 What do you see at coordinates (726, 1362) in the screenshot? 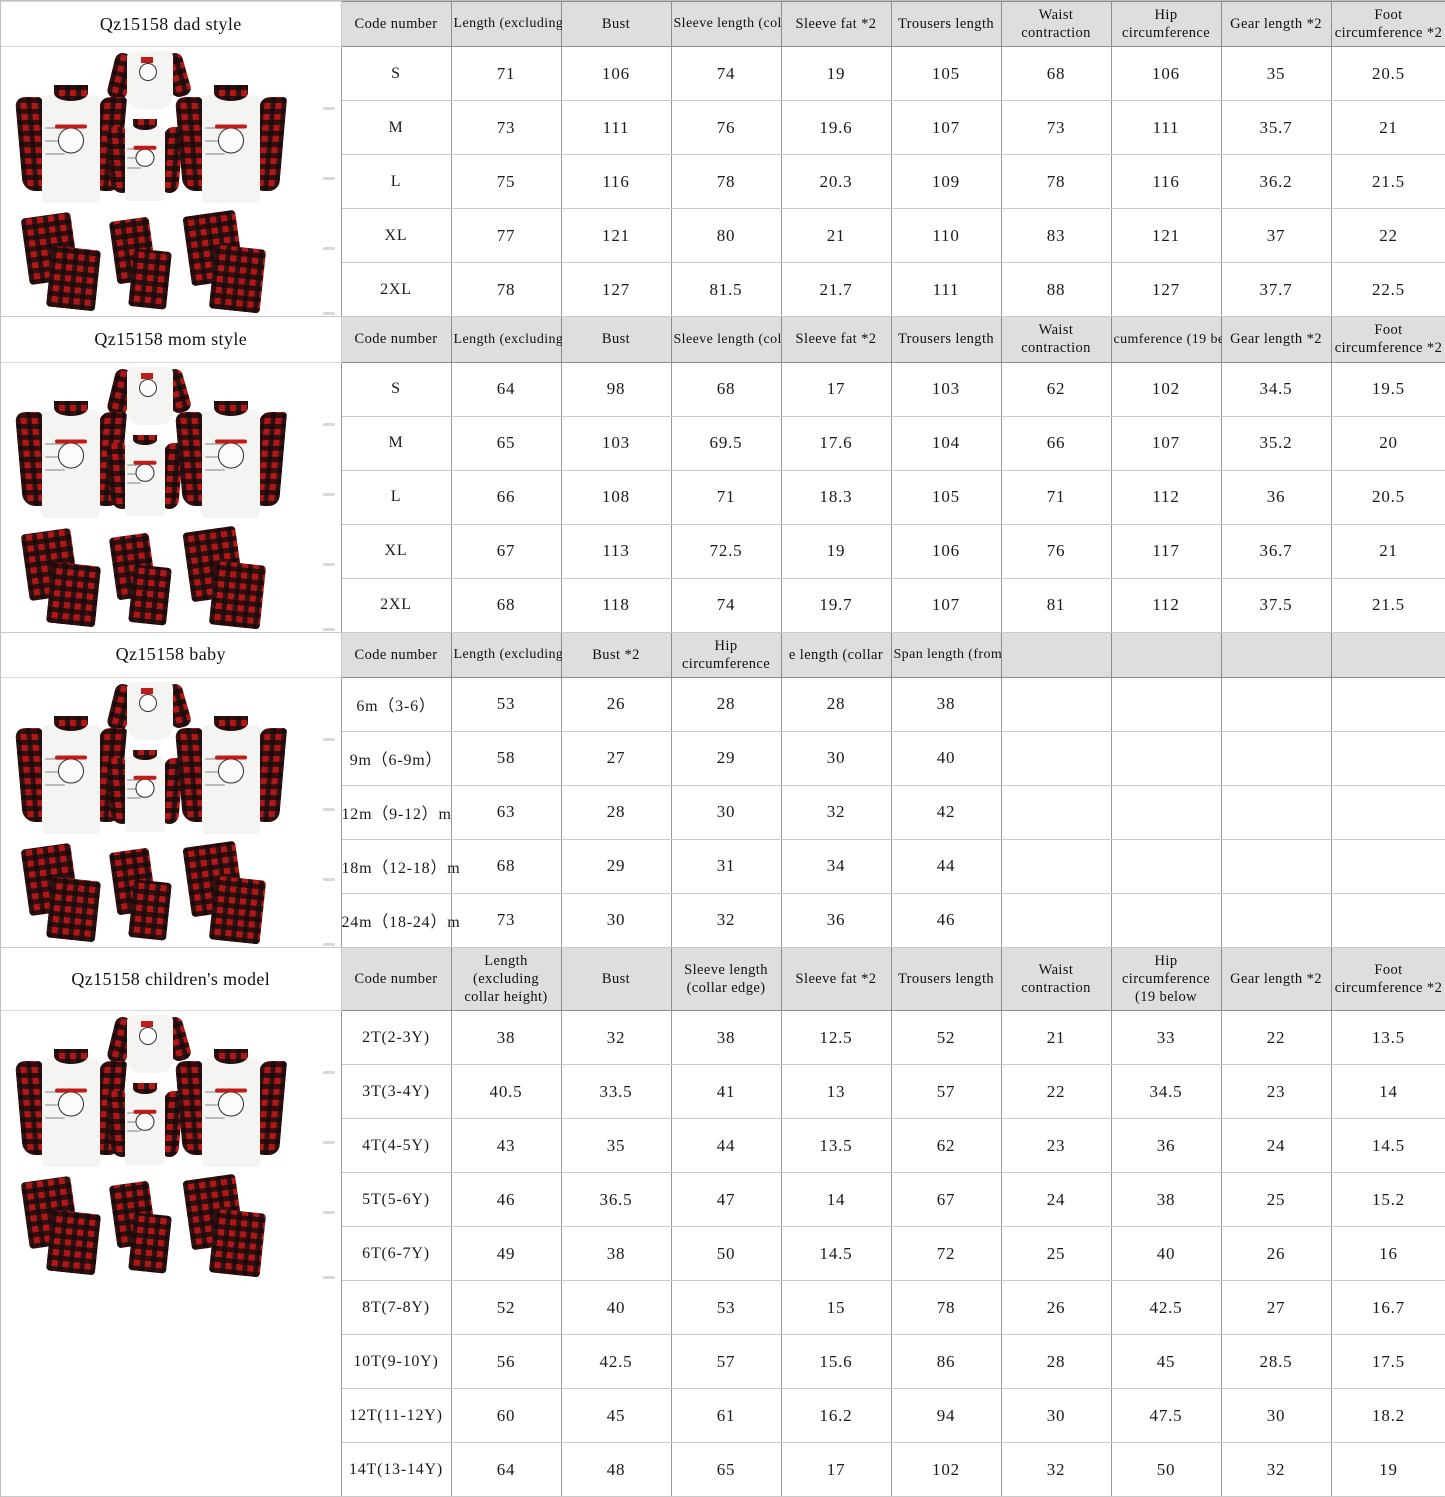
I see `cell-children-r6-c3: 57` at bounding box center [726, 1362].